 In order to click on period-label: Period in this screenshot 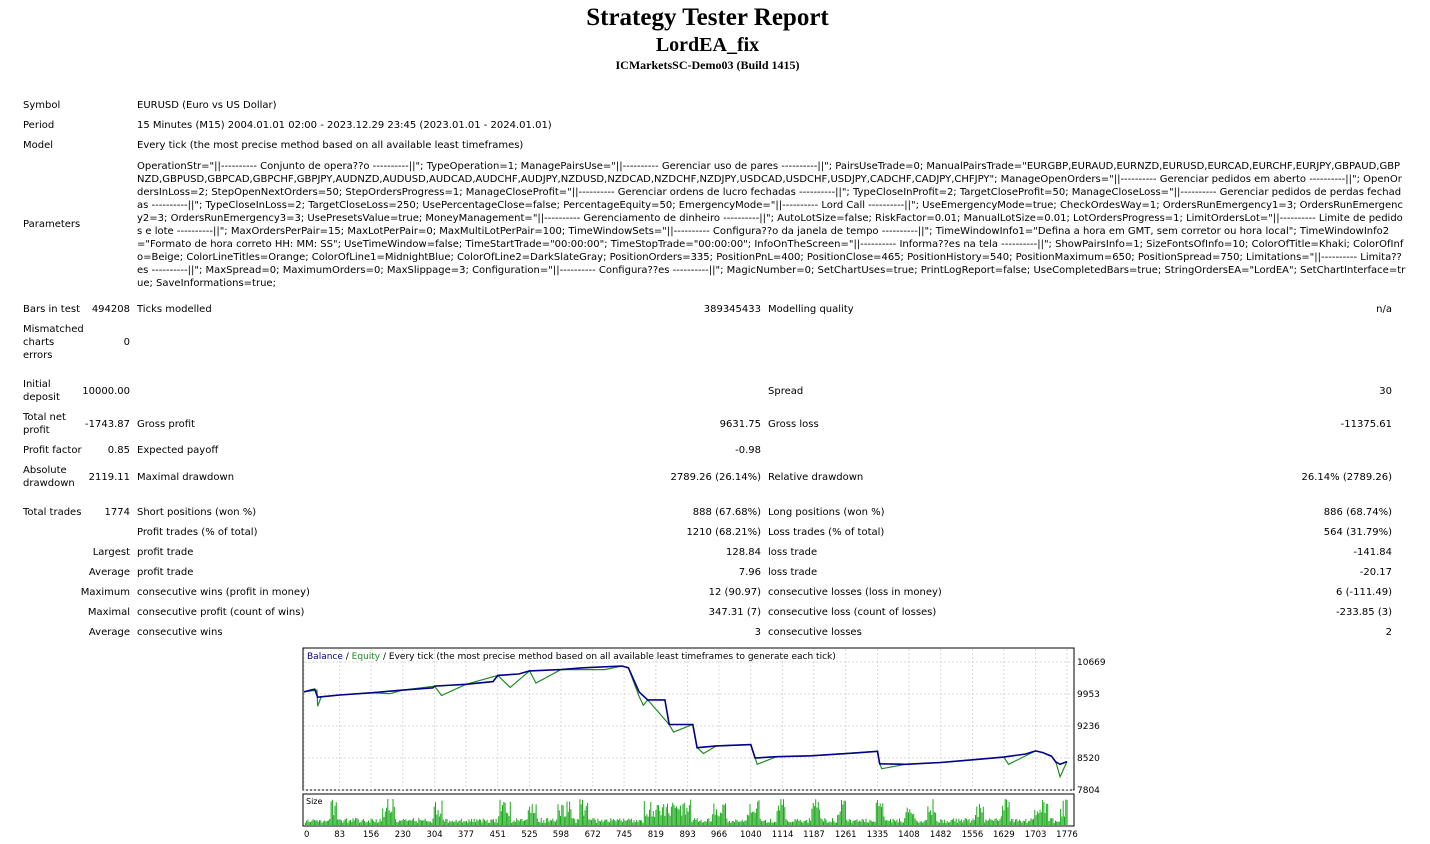, I will do `click(39, 125)`.